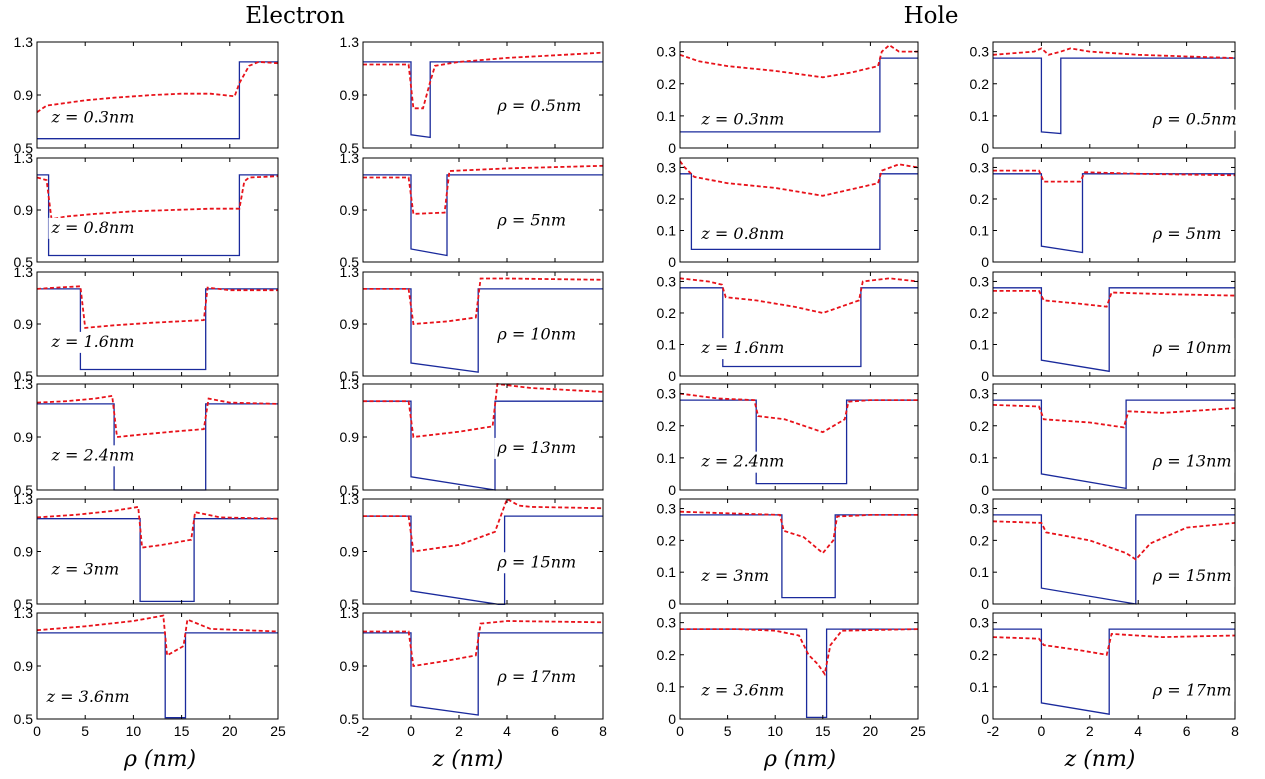 Image resolution: width=1265 pixels, height=779 pixels. I want to click on panel-c2-r6: 0.5 0.9 1.3 -2 0 2 4 6 8 ρ = 17nm, so click(474, 672).